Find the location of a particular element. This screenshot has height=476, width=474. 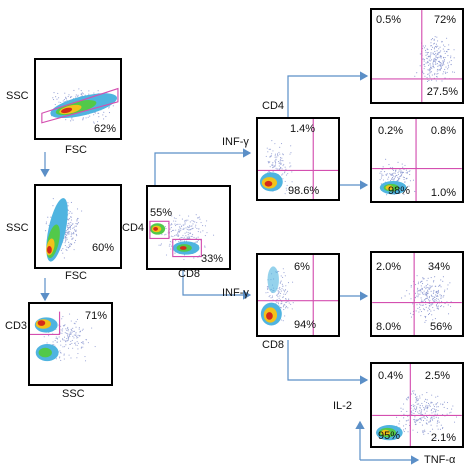

singlet-density is located at coordinates (64, 230).